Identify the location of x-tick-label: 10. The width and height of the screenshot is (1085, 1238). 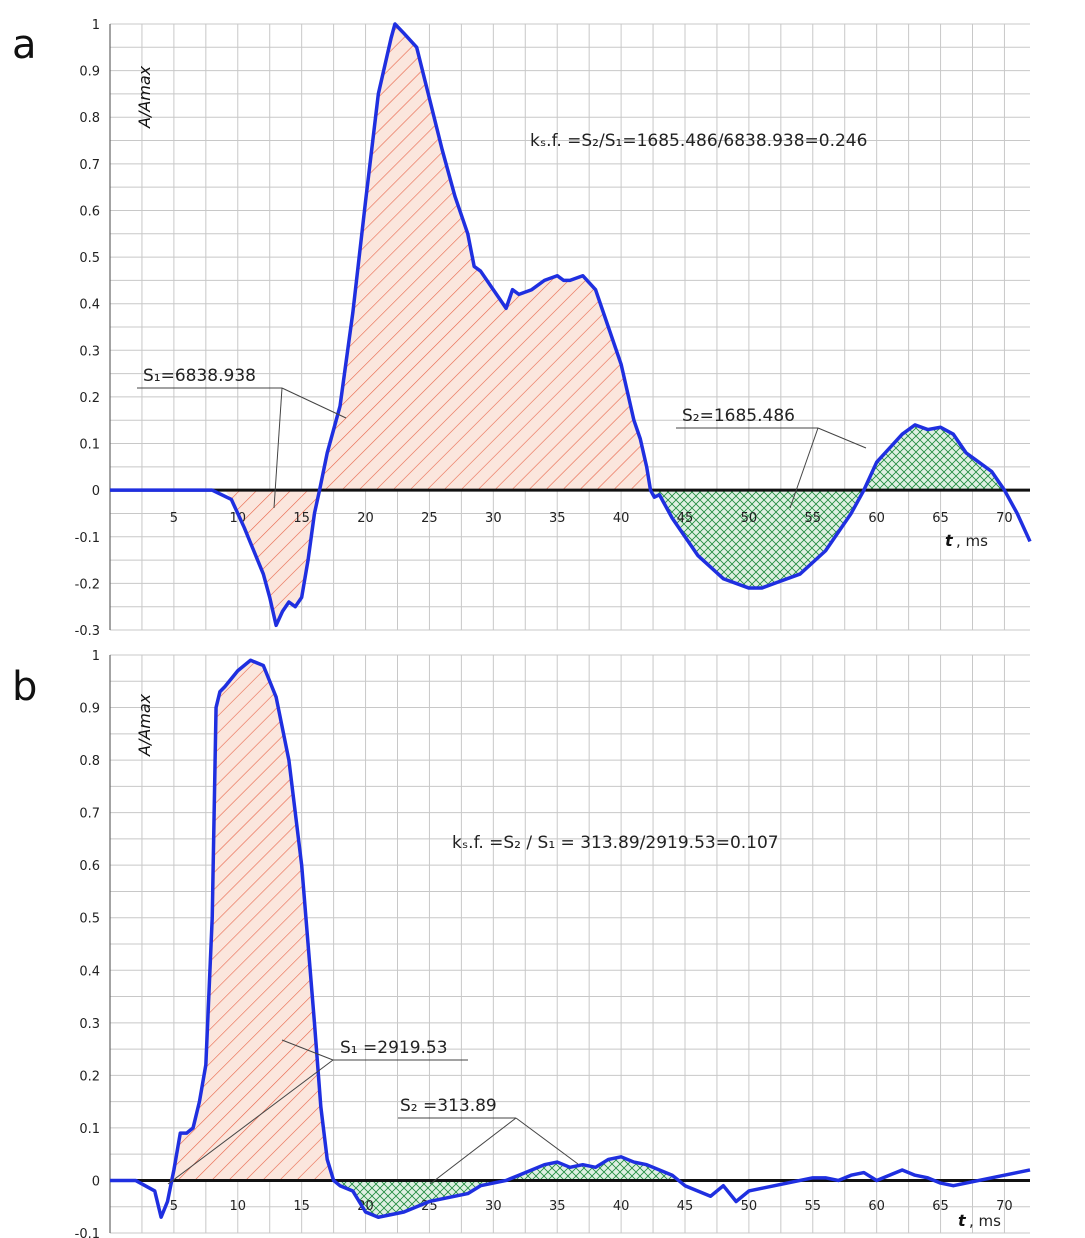
(238, 1206).